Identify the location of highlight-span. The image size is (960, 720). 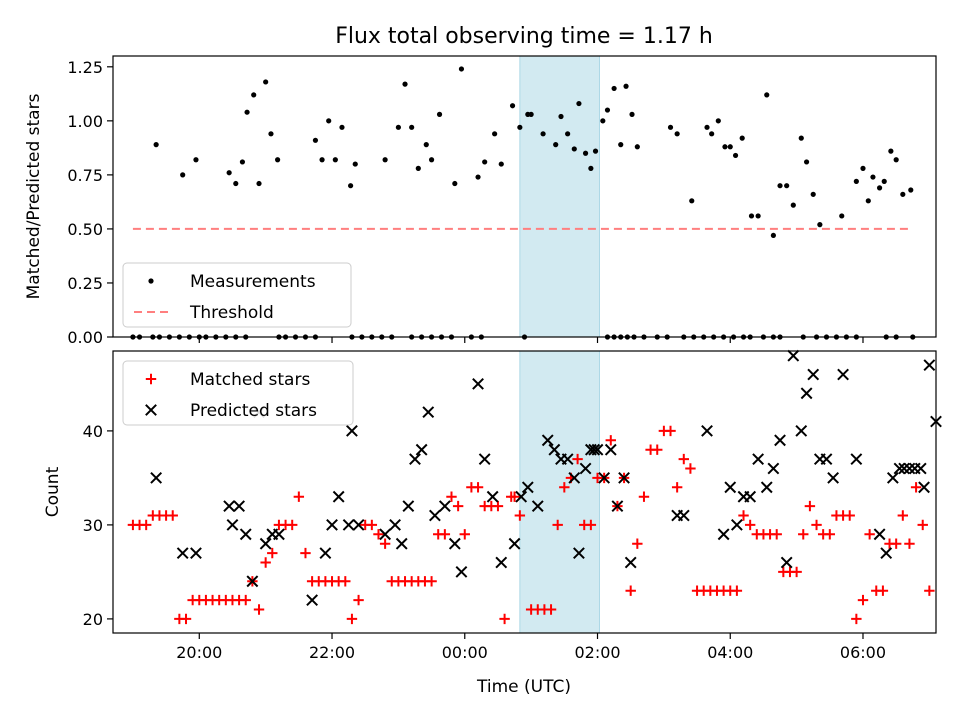
(559, 196).